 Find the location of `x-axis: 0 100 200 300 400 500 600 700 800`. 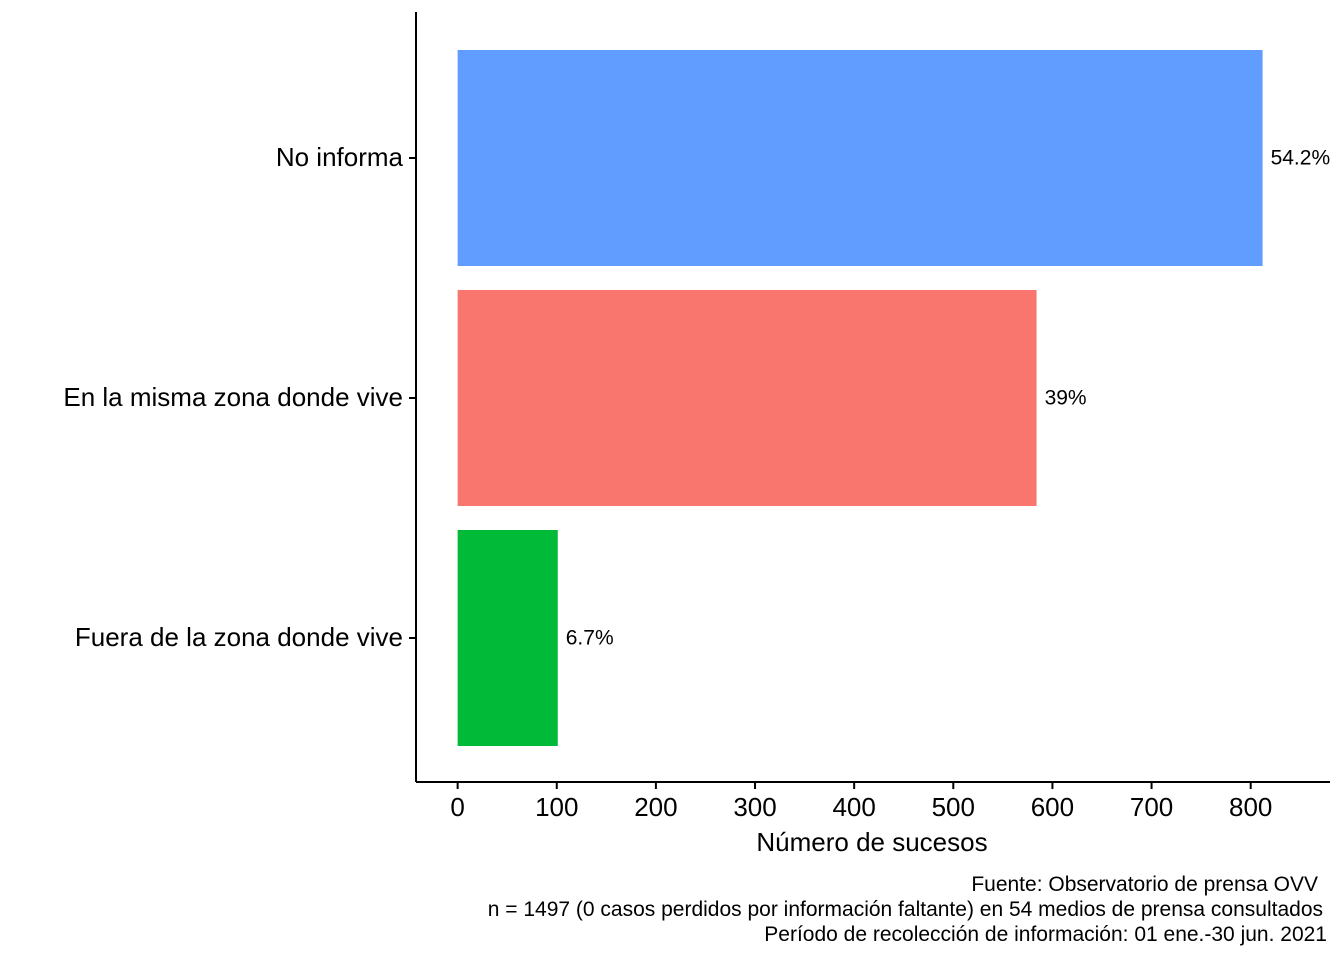

x-axis: 0 100 200 300 400 500 600 700 800 is located at coordinates (873, 801).